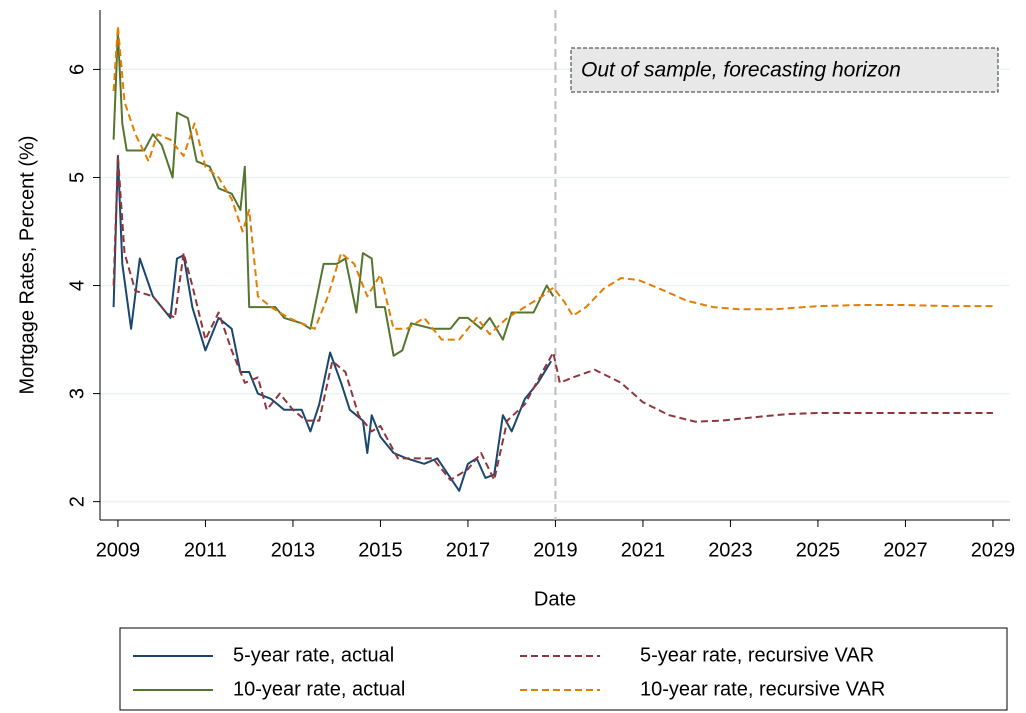 This screenshot has width=1026, height=713. Describe the element at coordinates (555, 550) in the screenshot. I see `x-tick-label: 2019` at that location.